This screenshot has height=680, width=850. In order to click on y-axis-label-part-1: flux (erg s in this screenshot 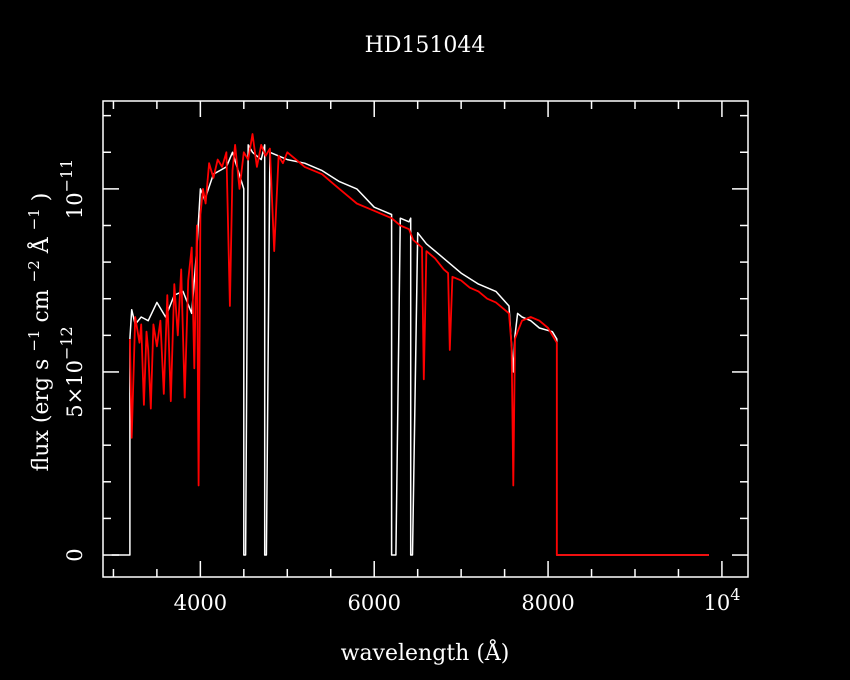, I will do `click(41, 415)`.